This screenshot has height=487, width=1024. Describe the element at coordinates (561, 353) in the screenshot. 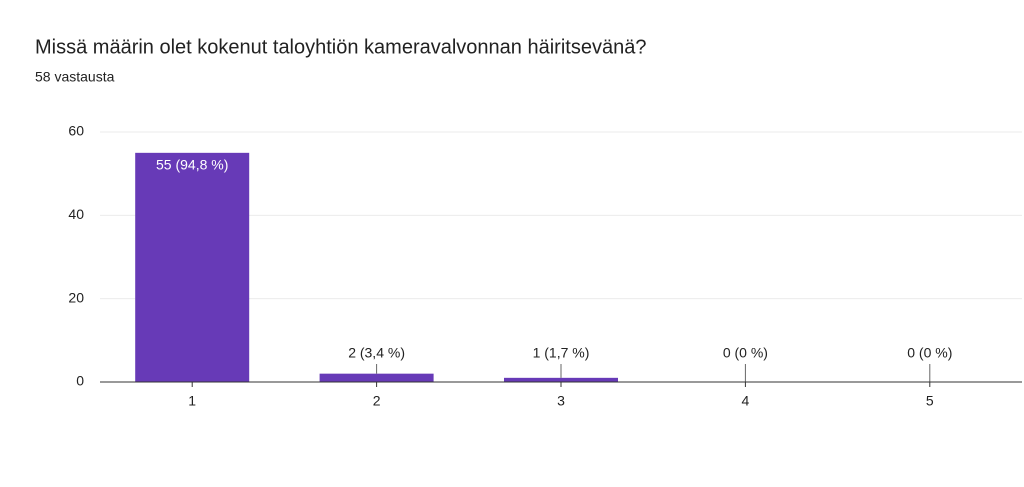

I see `value-label: 1 (1,7 %)` at that location.